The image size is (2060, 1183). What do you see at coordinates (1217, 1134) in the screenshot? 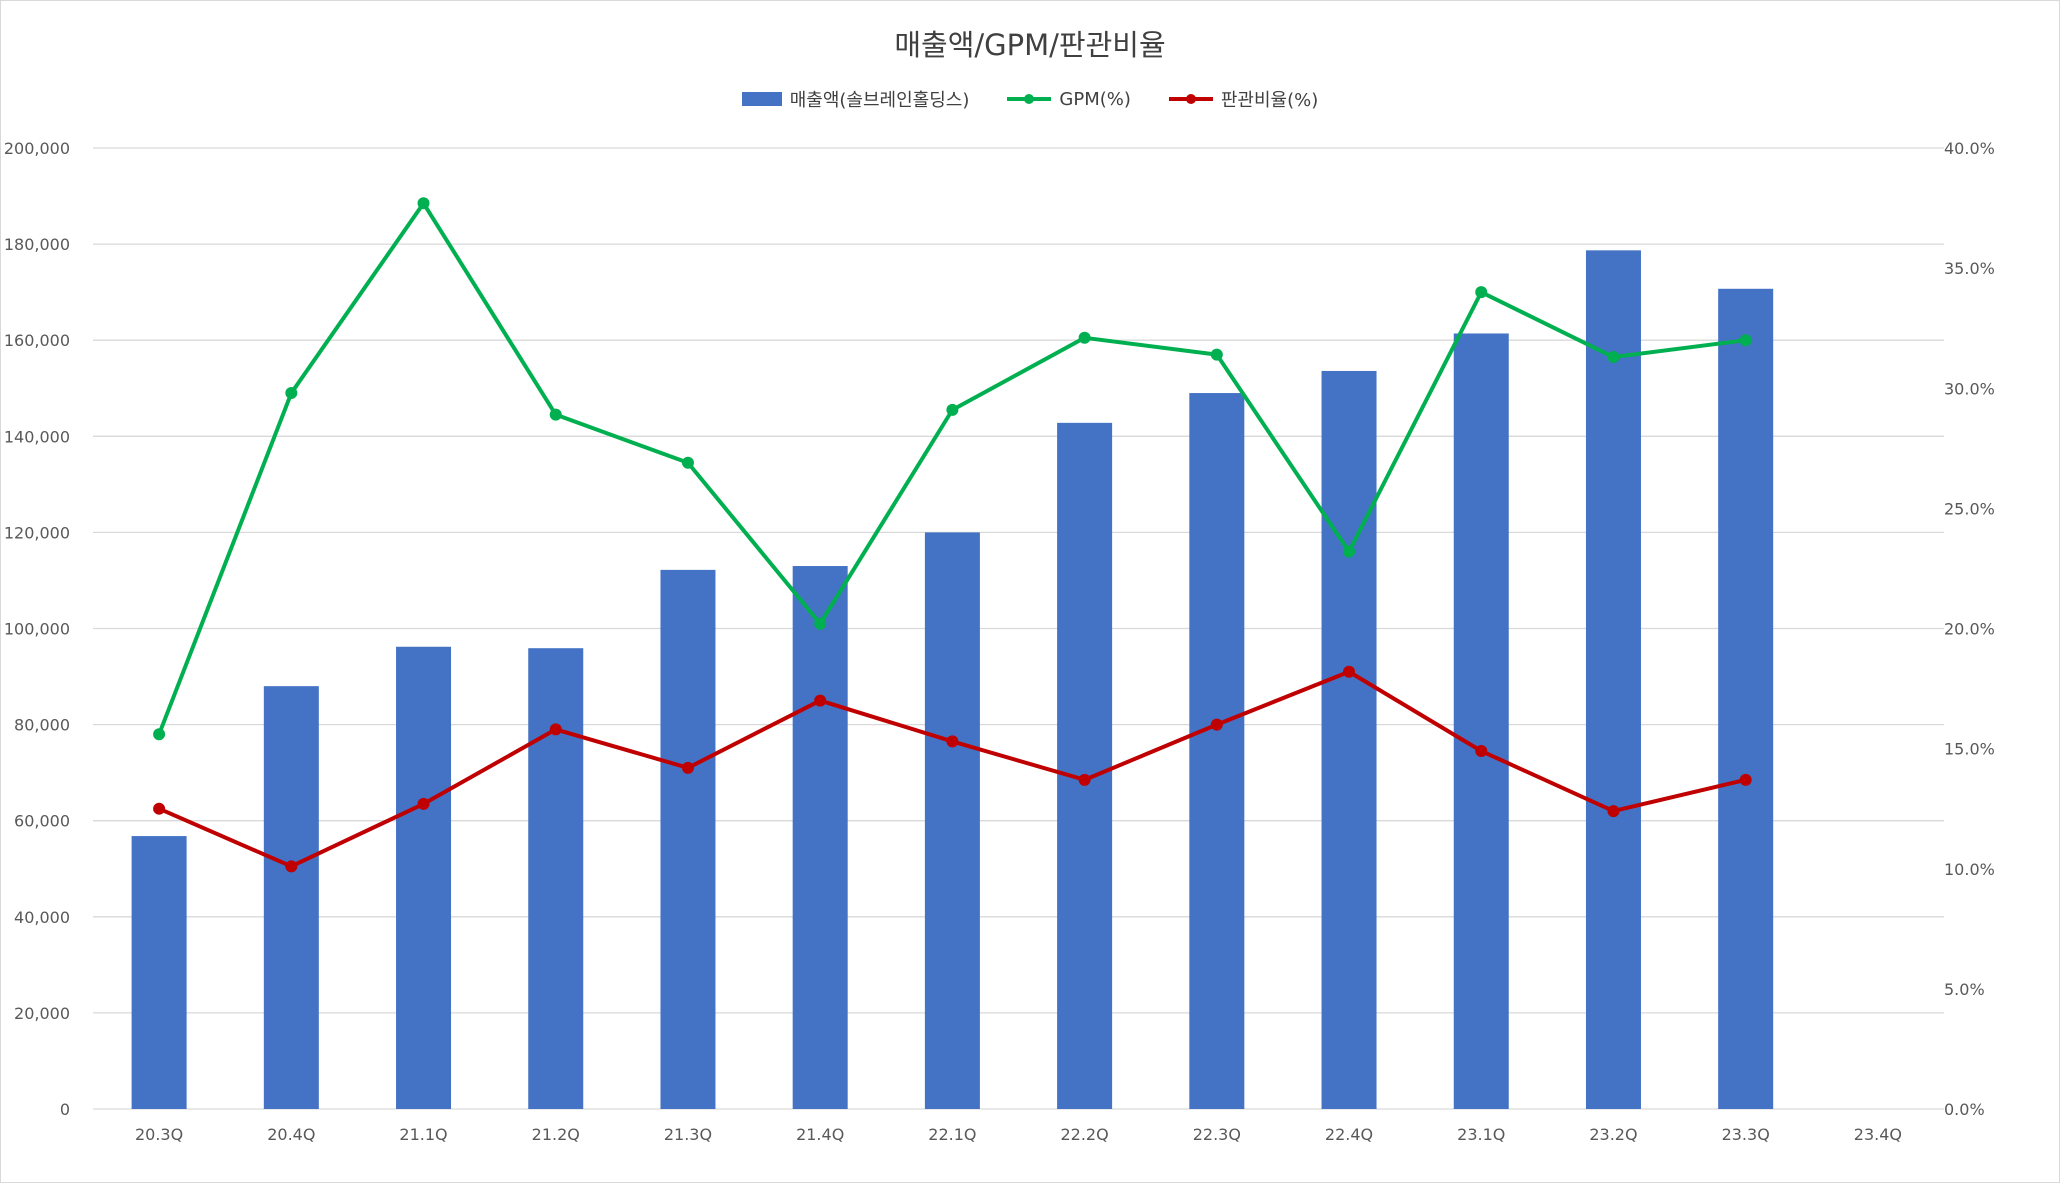
I see `x-axis-tick-label: 22.3Q` at bounding box center [1217, 1134].